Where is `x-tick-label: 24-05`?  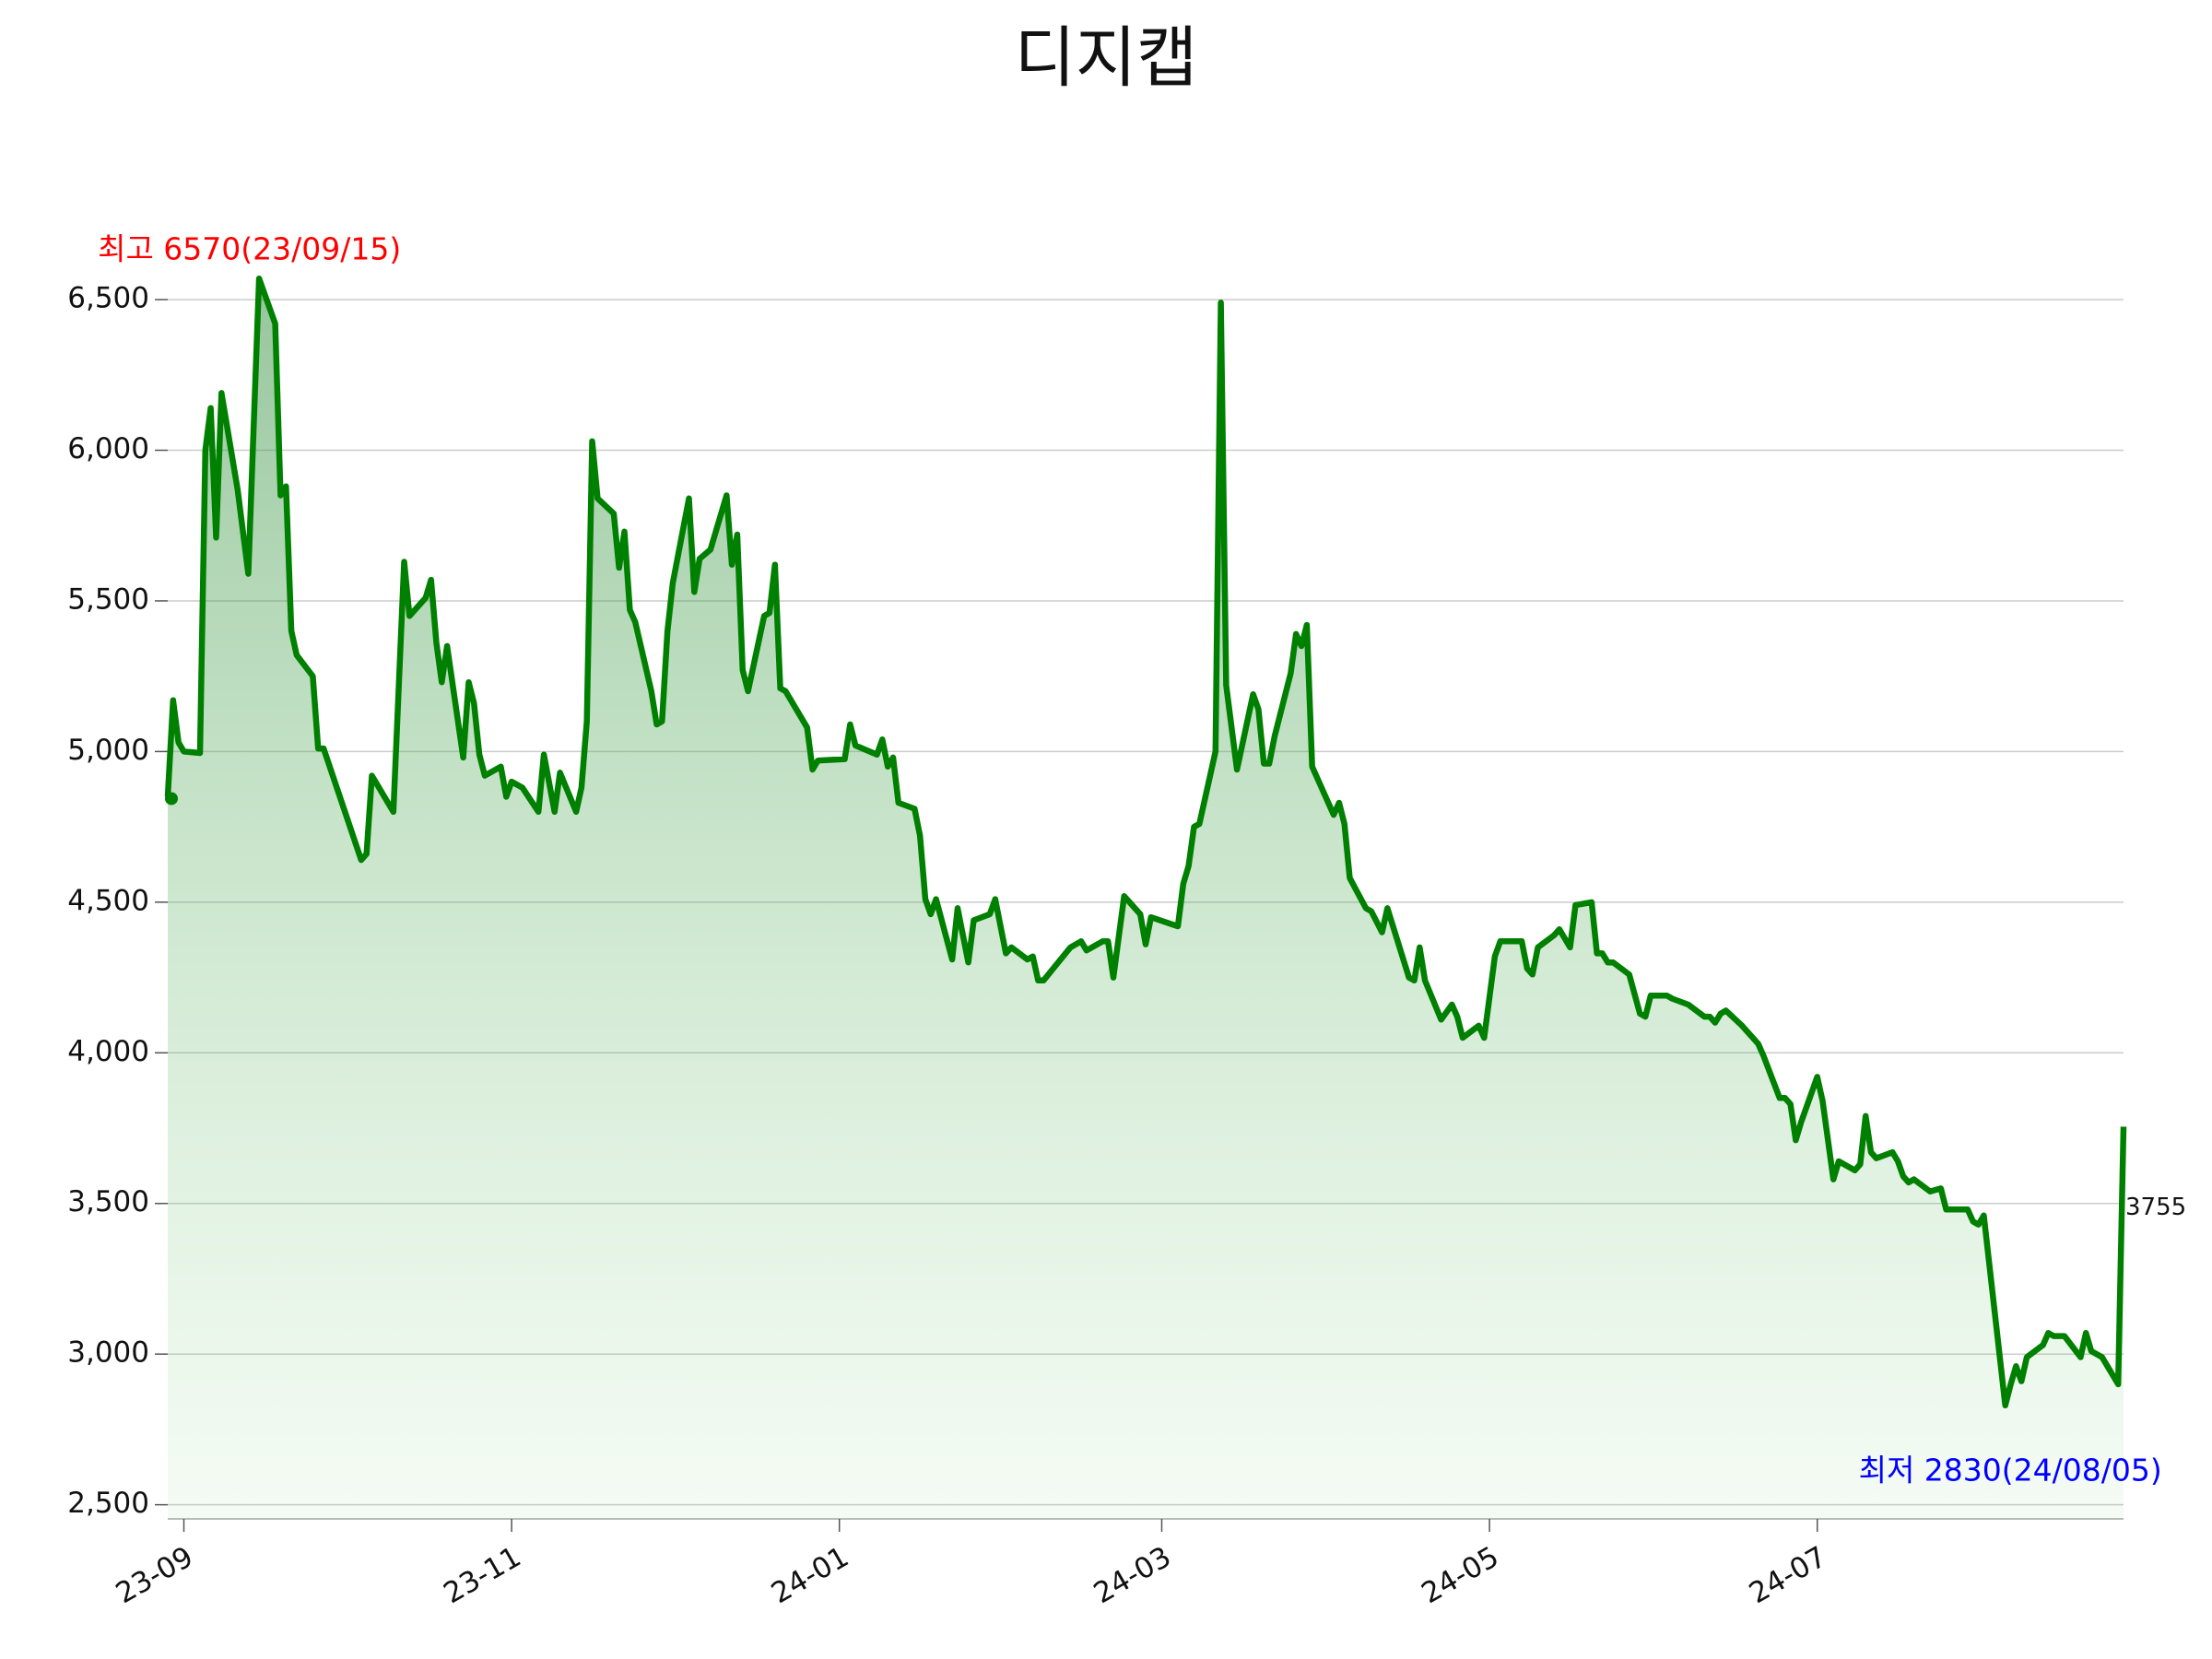
x-tick-label: 24-05 is located at coordinates (1460, 1575).